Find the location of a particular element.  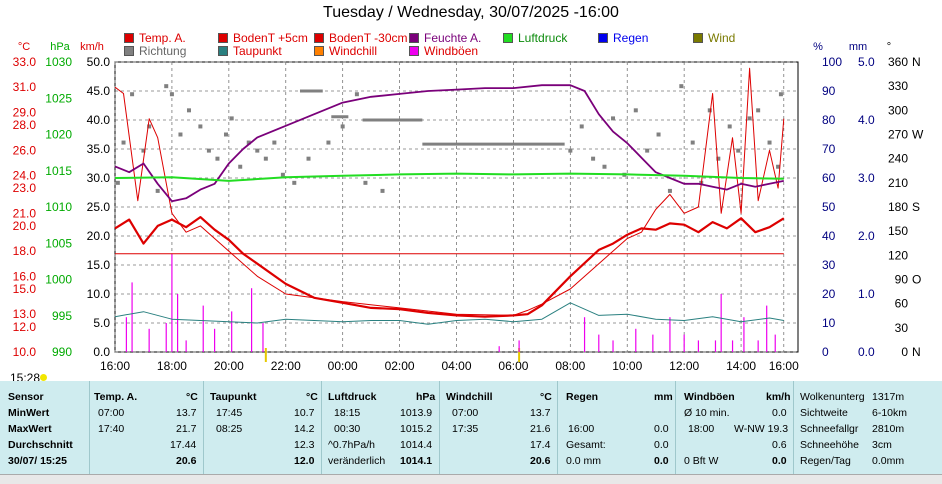

y-tick-label: 10.0 is located at coordinates (99, 294).